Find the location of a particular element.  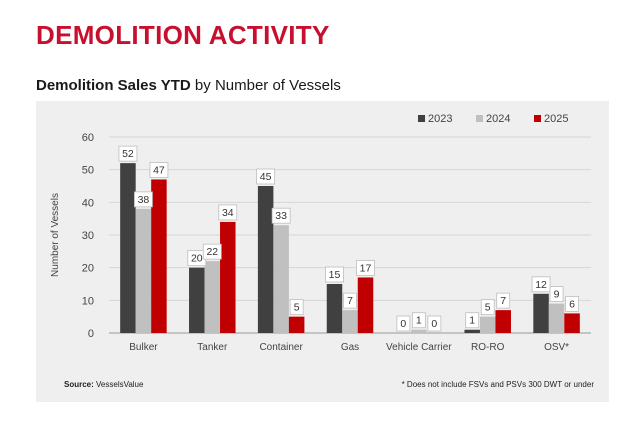

legend-label: 2025 is located at coordinates (556, 119).